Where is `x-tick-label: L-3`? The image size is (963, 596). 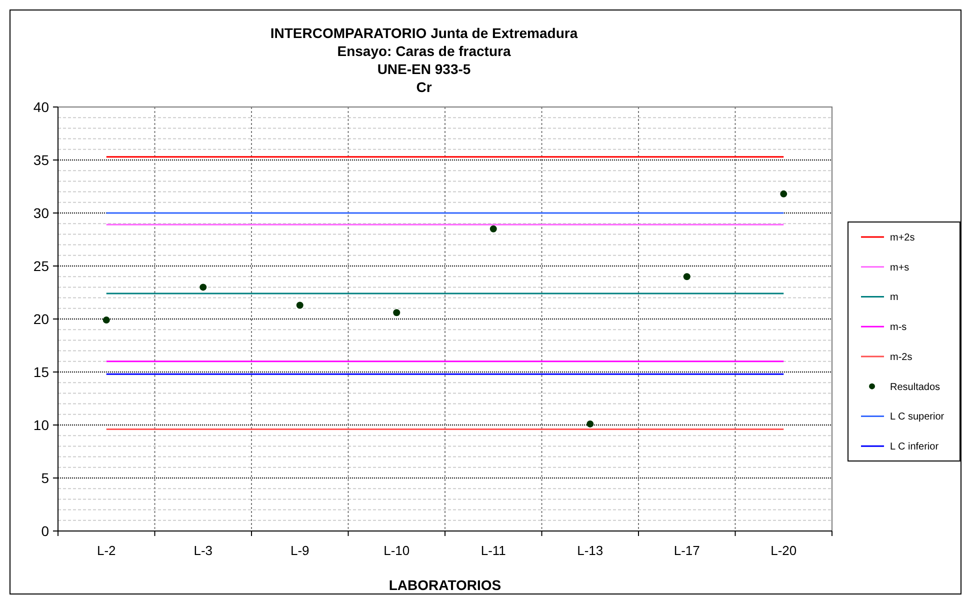 x-tick-label: L-3 is located at coordinates (203, 550).